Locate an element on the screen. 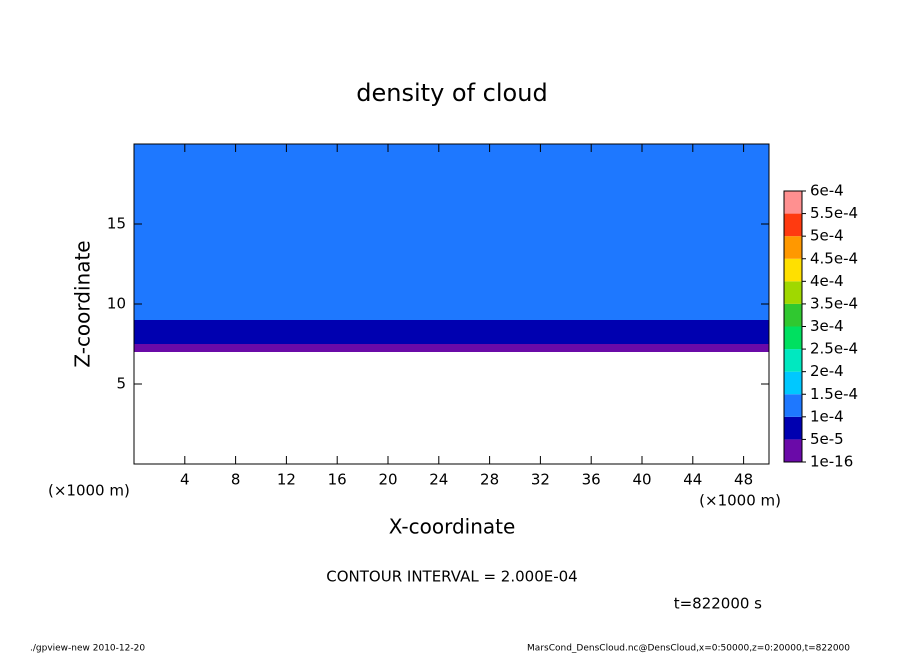 This screenshot has height=654, width=904. x-tick-label: 24 is located at coordinates (438, 480).